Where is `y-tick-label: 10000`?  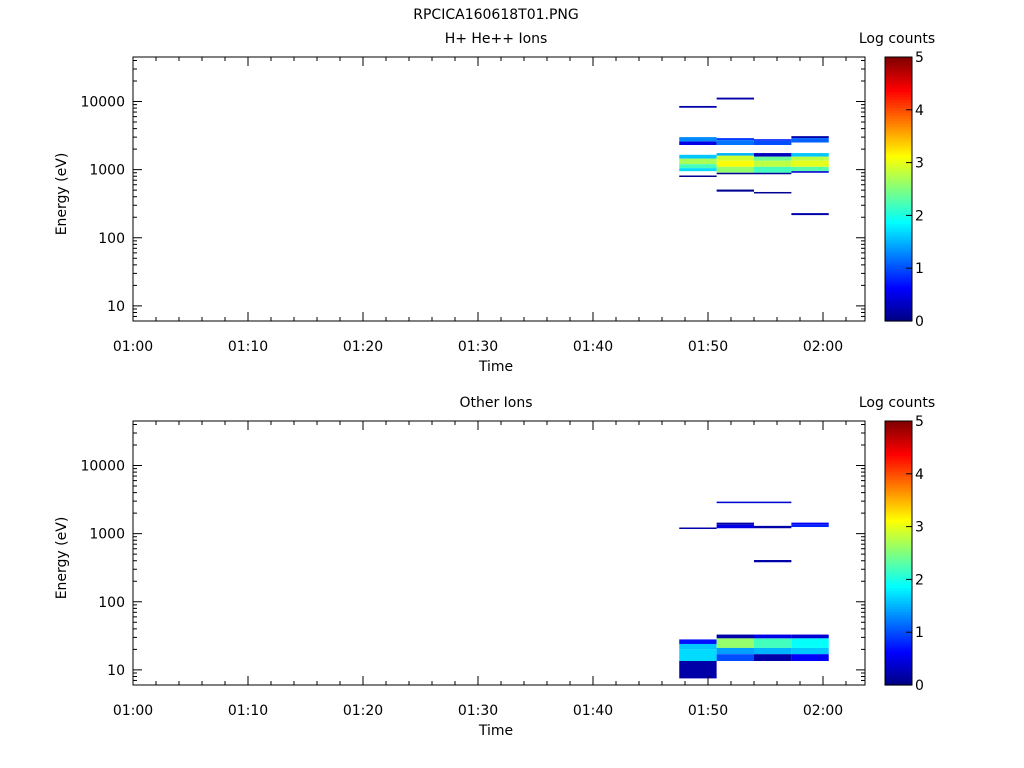 y-tick-label: 10000 is located at coordinates (102, 467).